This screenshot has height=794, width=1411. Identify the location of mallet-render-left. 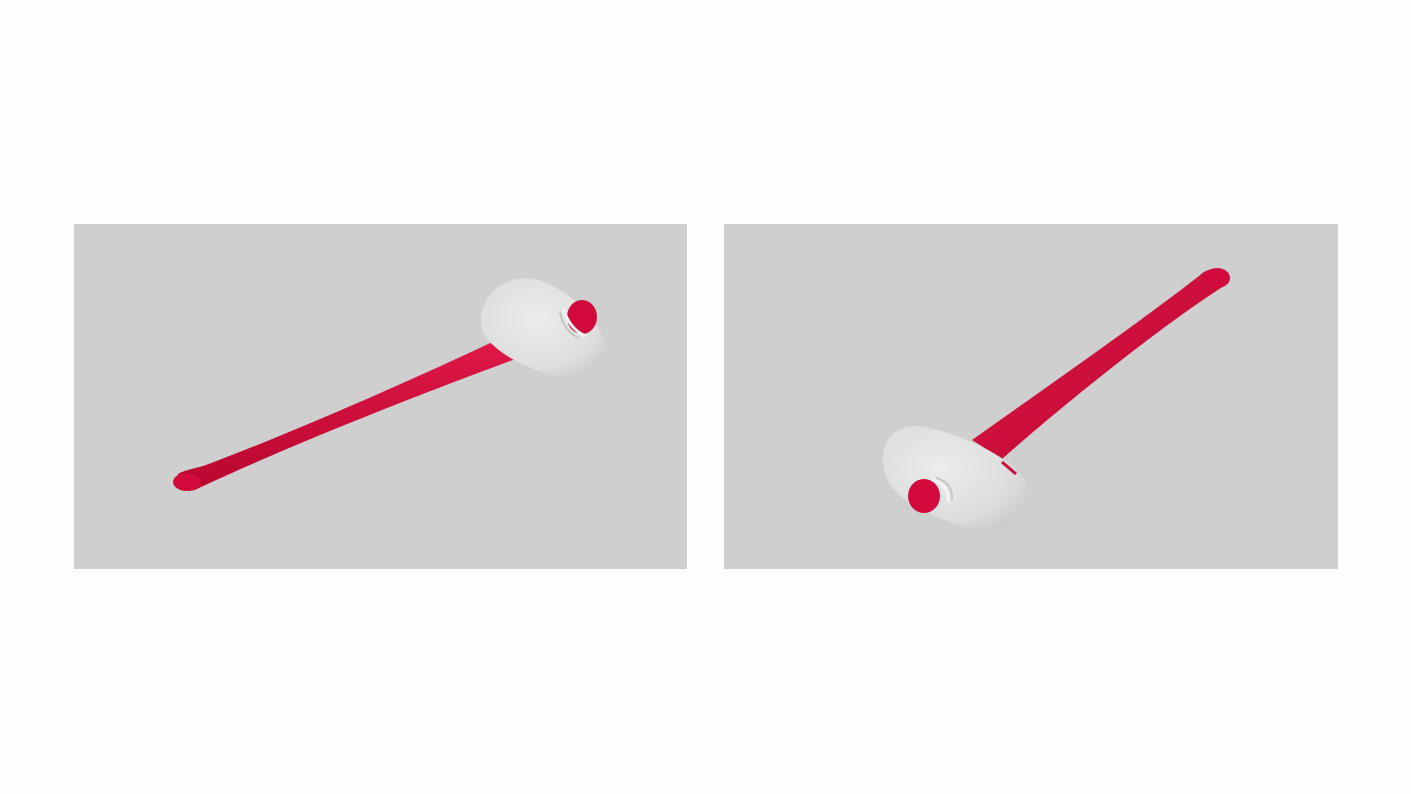
(390, 384).